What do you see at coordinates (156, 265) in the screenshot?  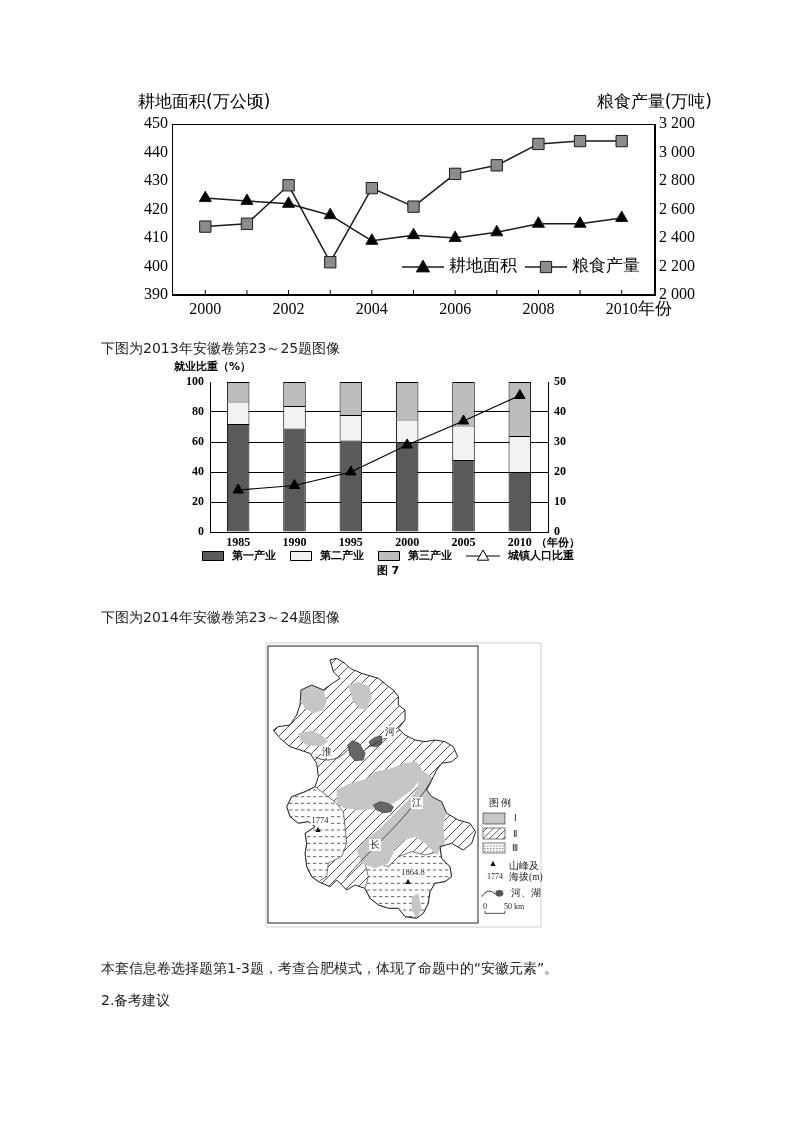 I see `y-tick-label: 400` at bounding box center [156, 265].